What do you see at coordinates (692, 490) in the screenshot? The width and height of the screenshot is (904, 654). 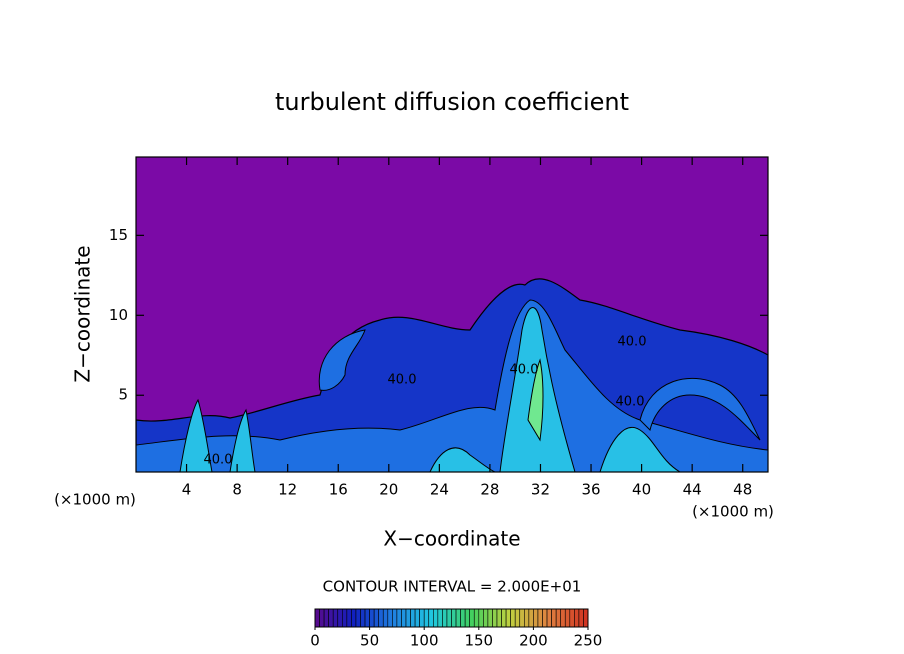 I see `x-tick-label: 44` at bounding box center [692, 490].